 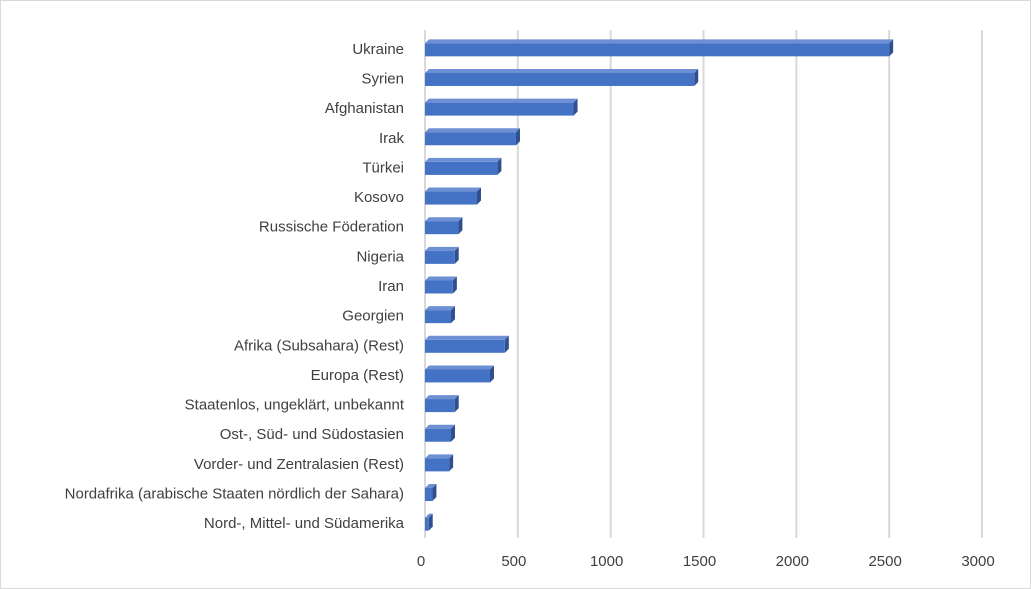 I want to click on x-tick-label: 2500, so click(x=884, y=561).